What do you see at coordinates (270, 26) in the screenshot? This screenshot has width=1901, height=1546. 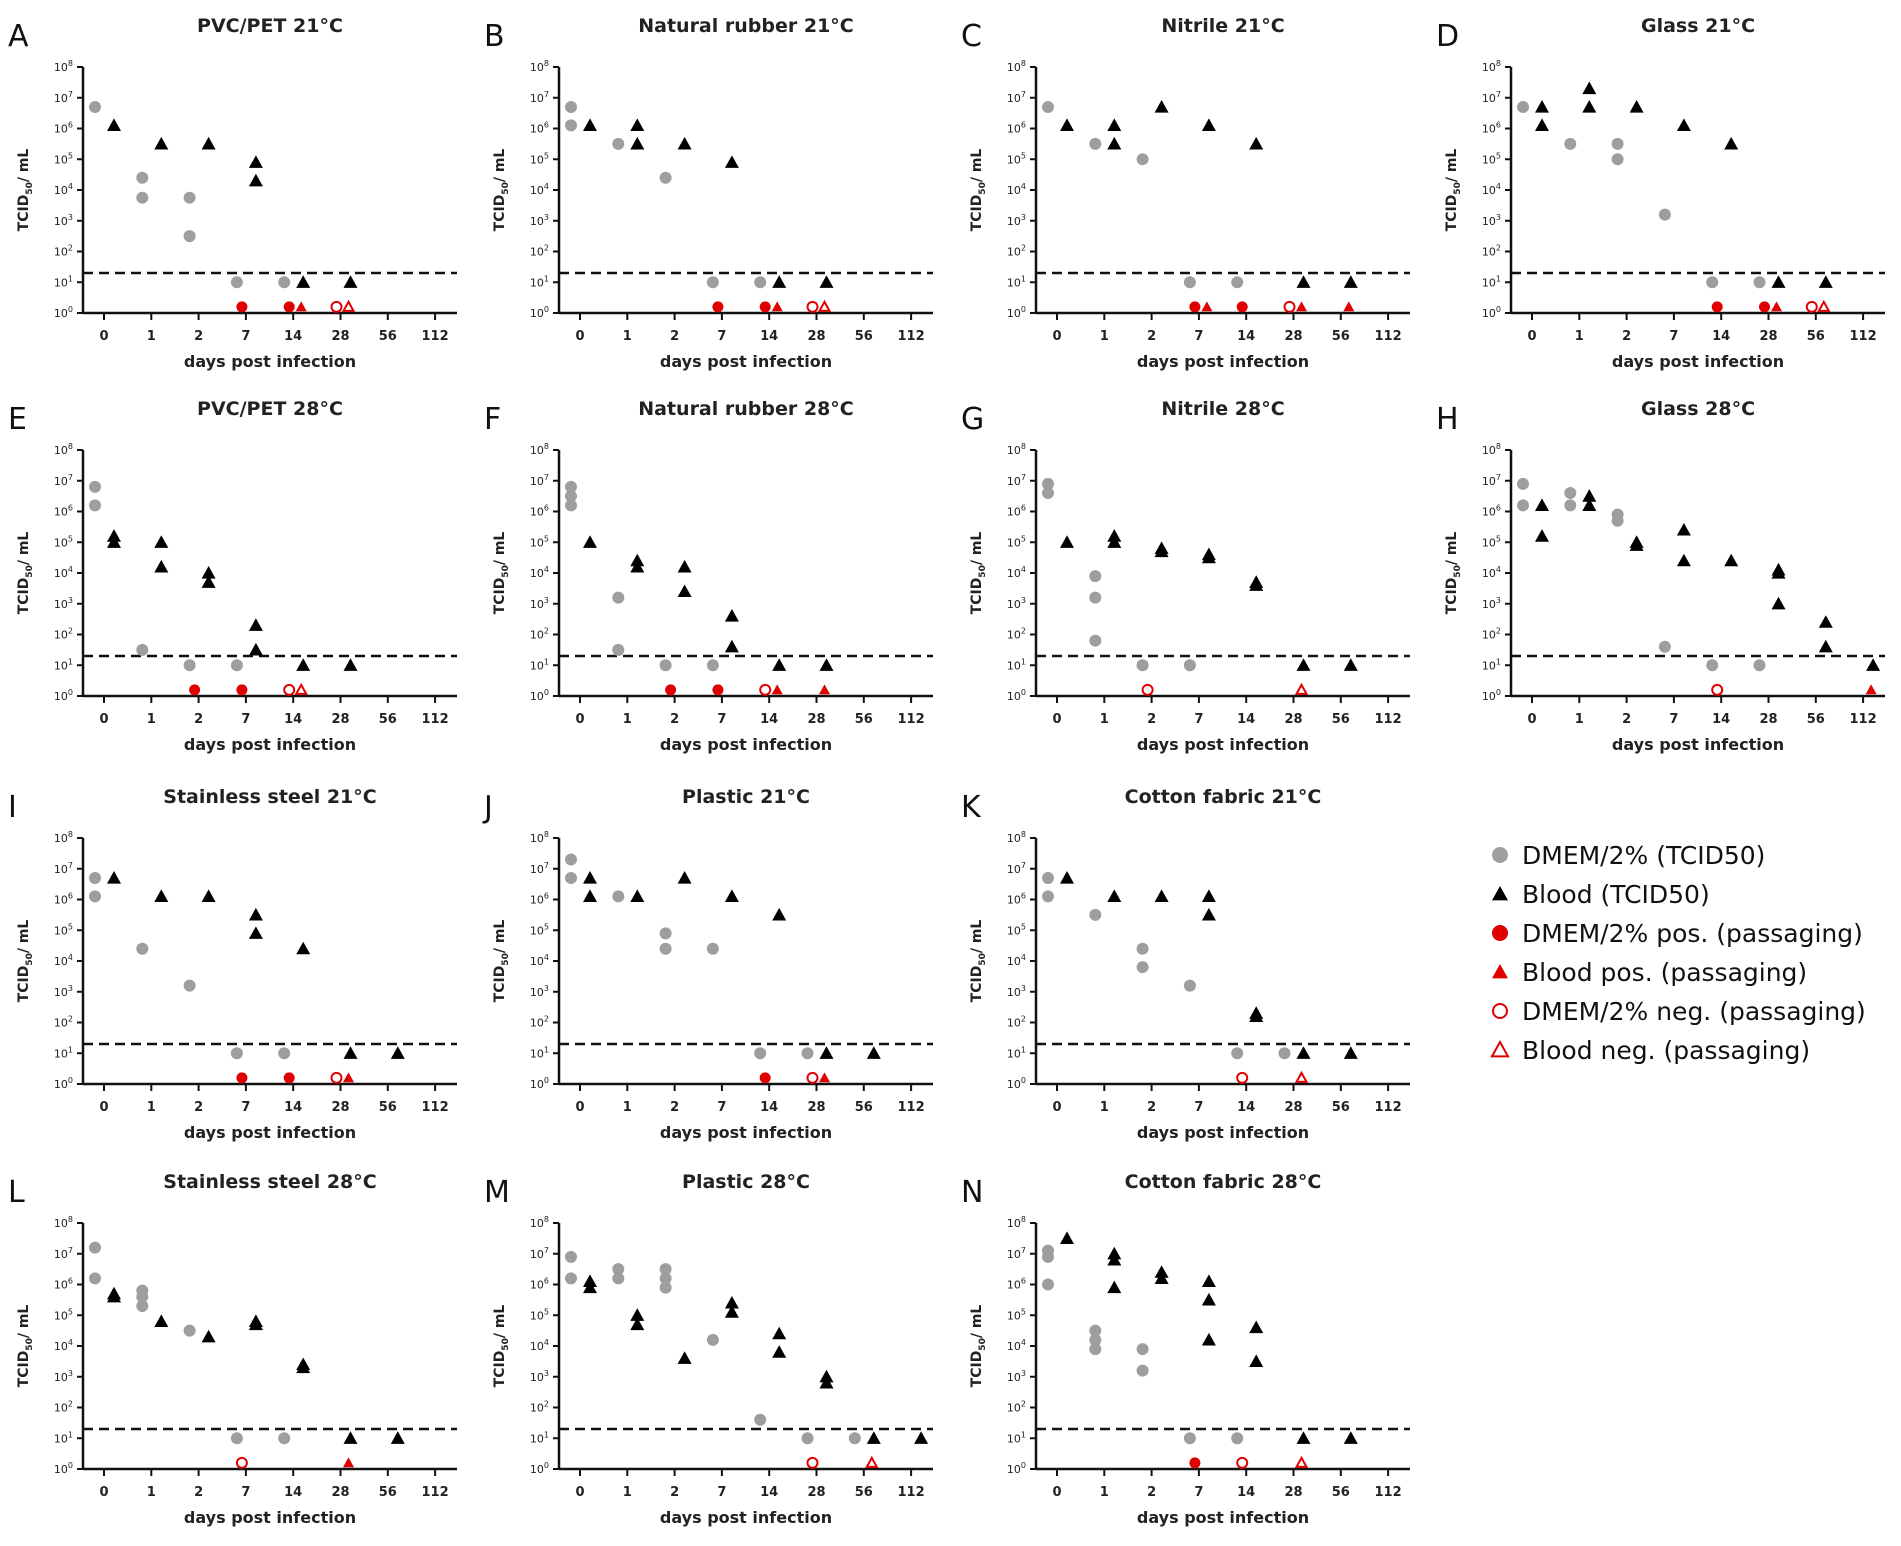 I see `panel-title: PVC/PET 21°C` at bounding box center [270, 26].